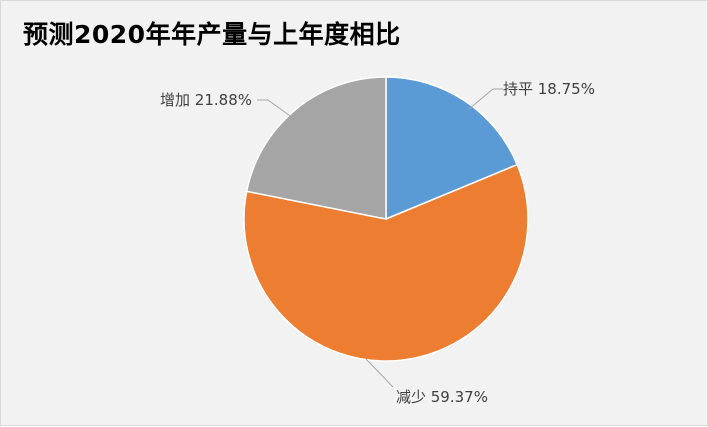 This screenshot has height=427, width=708. What do you see at coordinates (206, 100) in the screenshot?
I see `data-label-3: 增加 21.88%` at bounding box center [206, 100].